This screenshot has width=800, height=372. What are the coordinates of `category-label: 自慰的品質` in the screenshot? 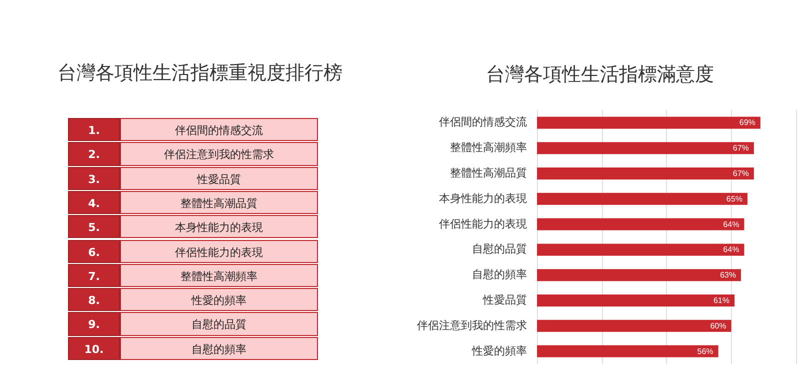 It's located at (219, 324).